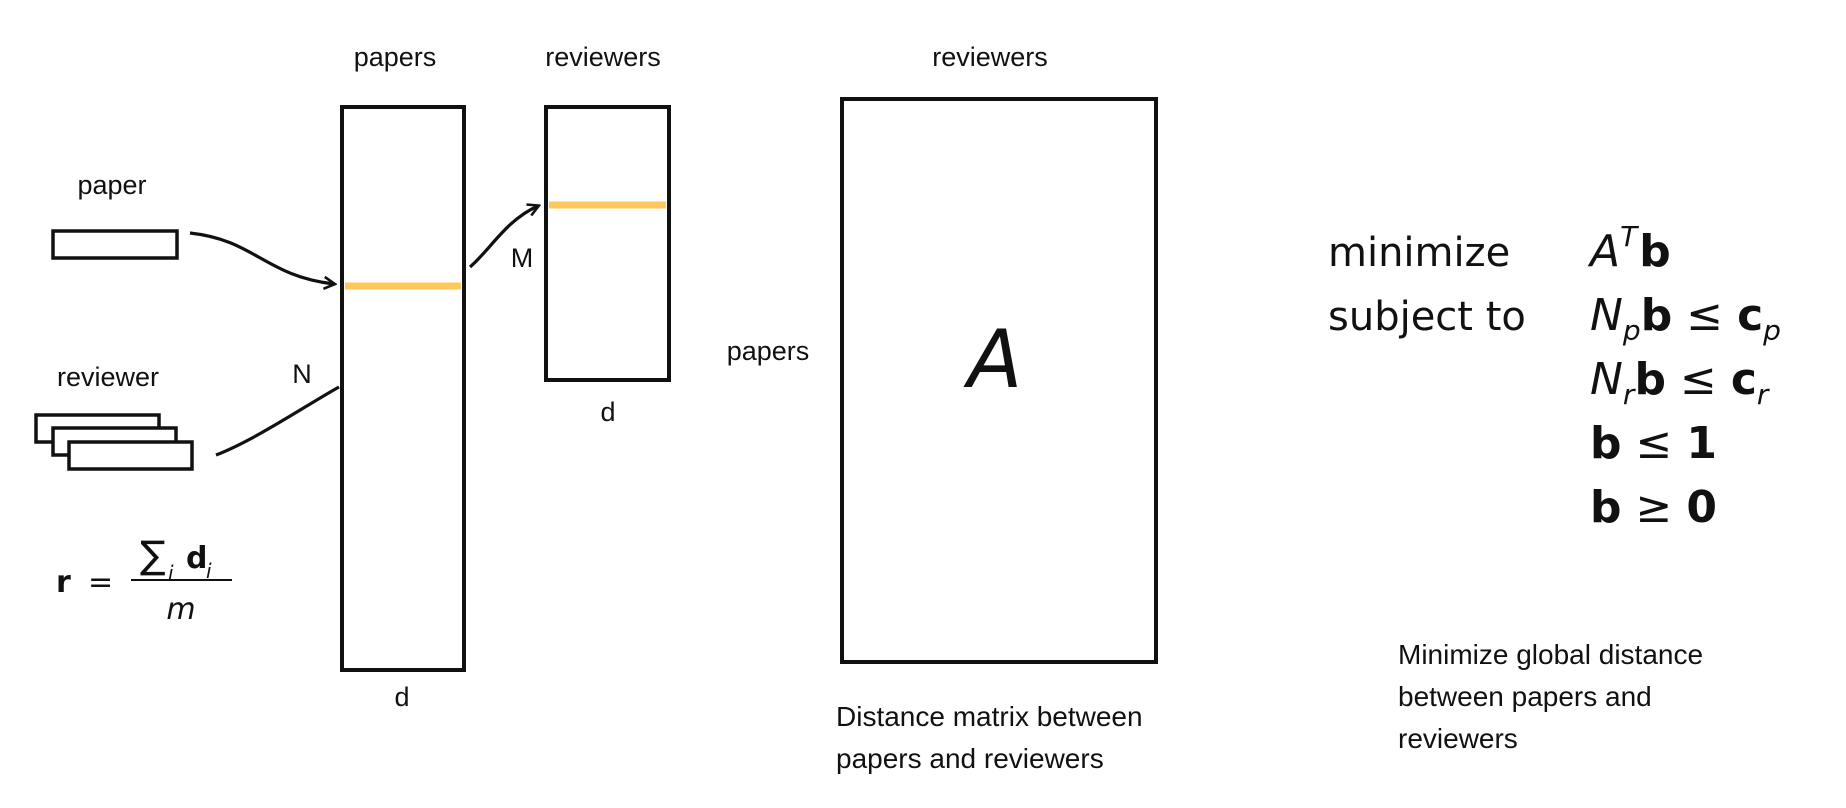 The image size is (1846, 808). I want to click on caption-line: papers and reviewers, so click(970, 758).